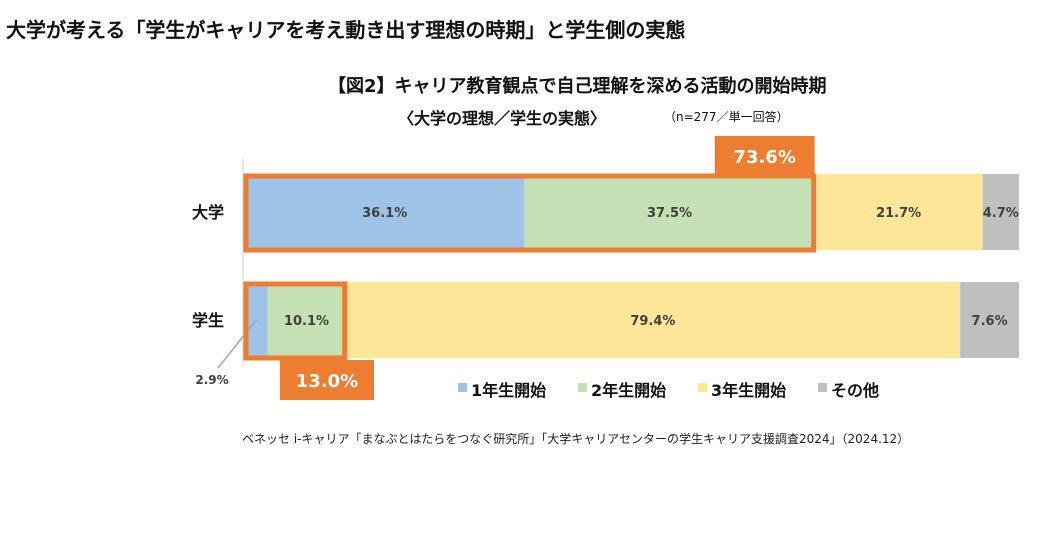 The image size is (1051, 542). Describe the element at coordinates (748, 390) in the screenshot. I see `legend-label: 3年生開始` at that location.